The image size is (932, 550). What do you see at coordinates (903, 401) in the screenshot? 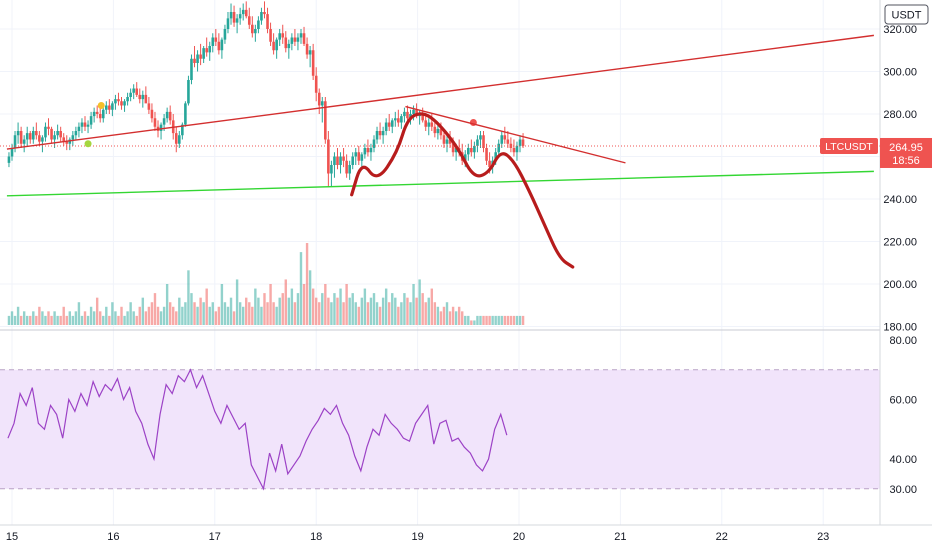
I see `rsi-tick-label: 60.00` at bounding box center [903, 401].